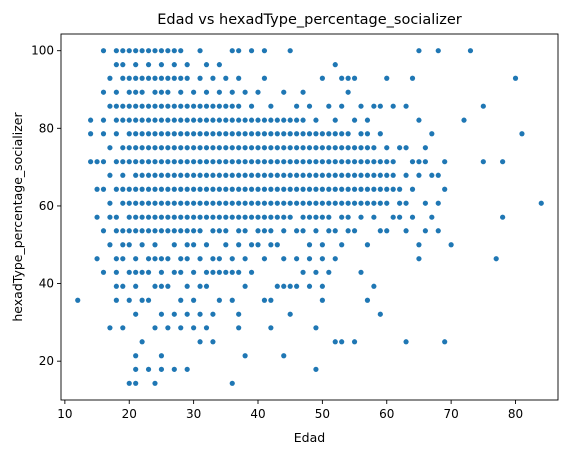 The height and width of the screenshot is (455, 571). Describe the element at coordinates (42, 51) in the screenshot. I see `y-tick-label: 100` at that location.